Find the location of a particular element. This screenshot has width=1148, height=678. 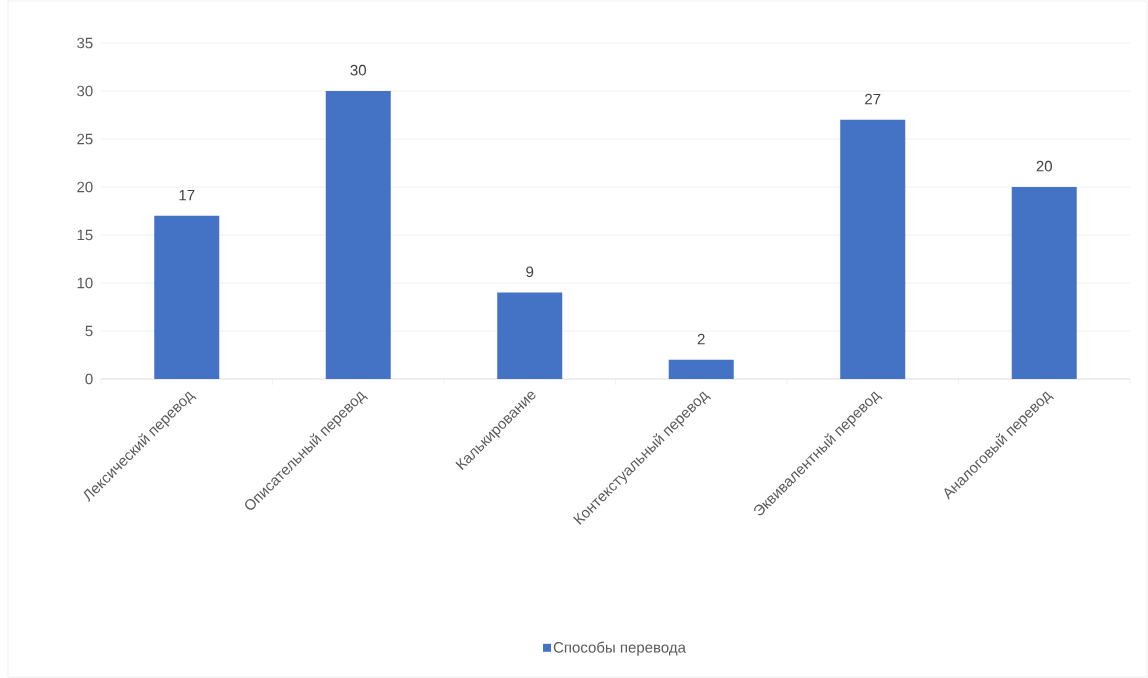

y-tick-label: 20 is located at coordinates (85, 187).